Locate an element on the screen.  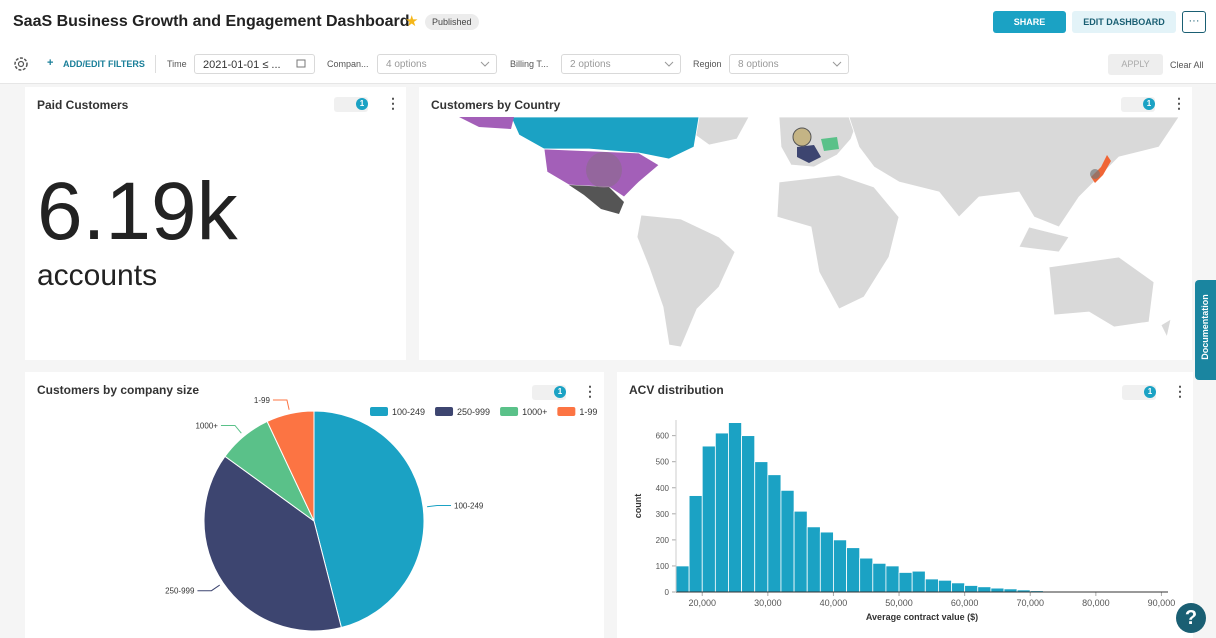
legend-label: 250-999 is located at coordinates (473, 412).